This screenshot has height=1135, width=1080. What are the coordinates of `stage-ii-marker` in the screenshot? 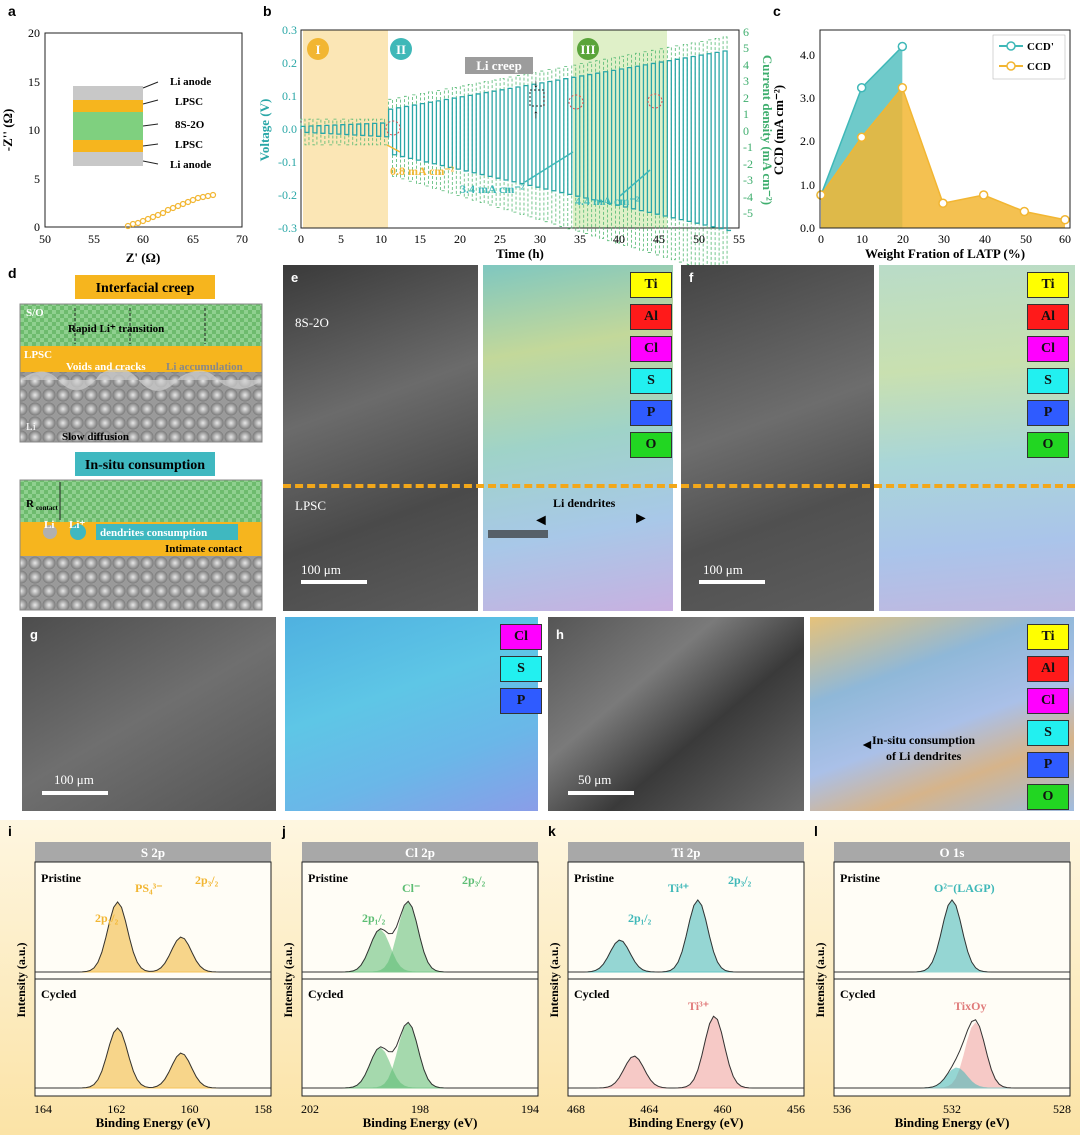 It's located at (401, 49).